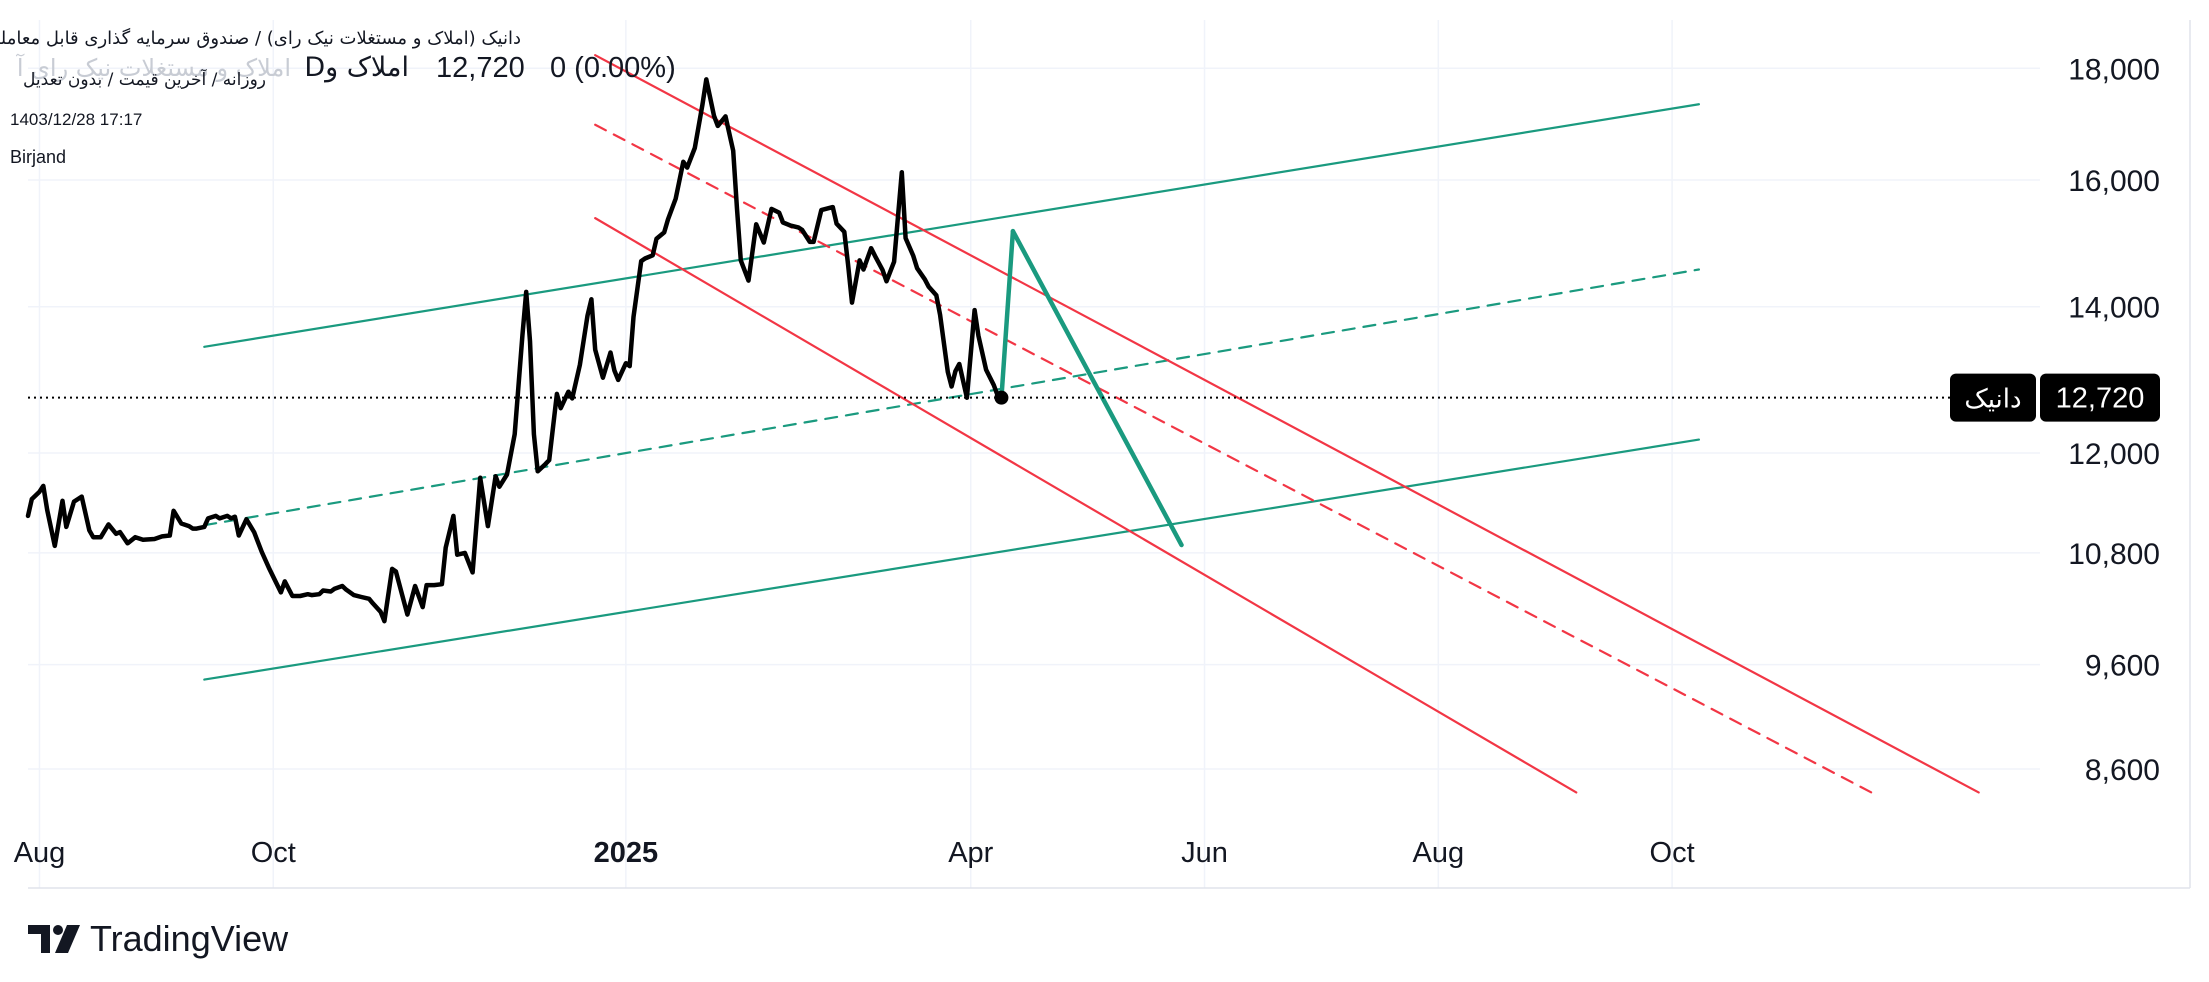 The image size is (2209, 982). I want to click on y-tick-label: 10,800, so click(2114, 554).